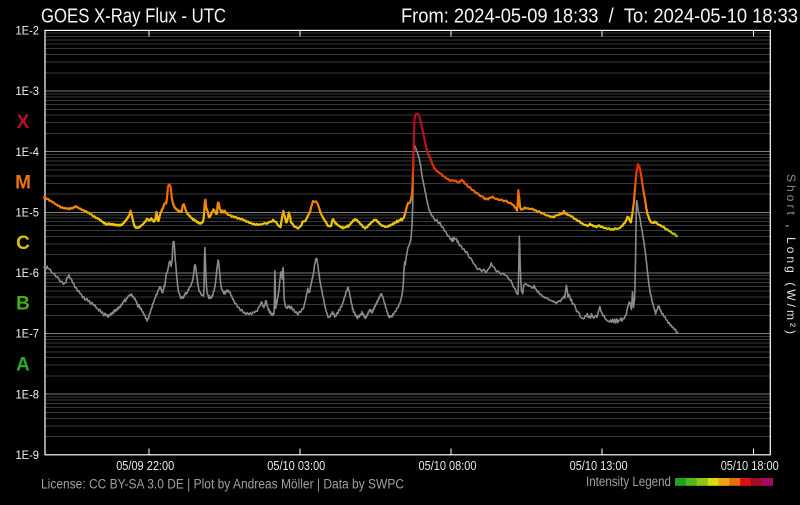 The width and height of the screenshot is (800, 505). Describe the element at coordinates (28, 91) in the screenshot. I see `svg-text: 1E-3` at that location.